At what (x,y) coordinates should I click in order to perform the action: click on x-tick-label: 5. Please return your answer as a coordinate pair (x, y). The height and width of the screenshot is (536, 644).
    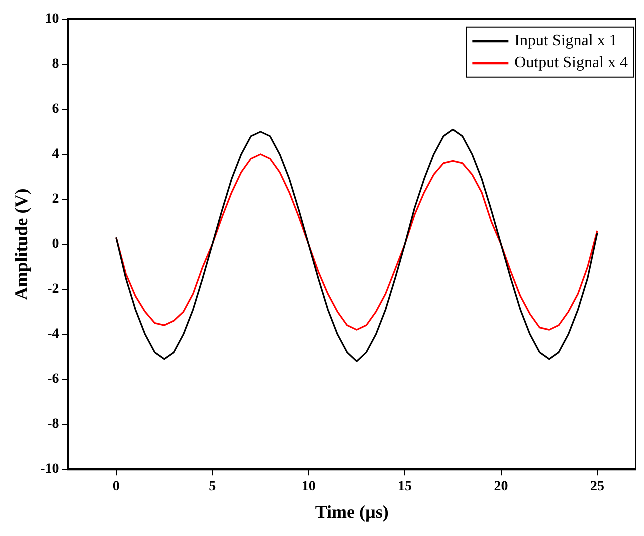
    Looking at the image, I should click on (212, 487).